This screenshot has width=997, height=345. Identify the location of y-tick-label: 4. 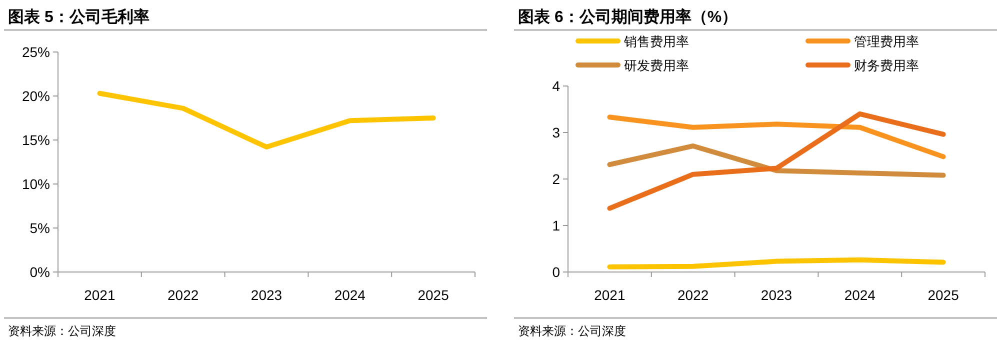
(556, 86).